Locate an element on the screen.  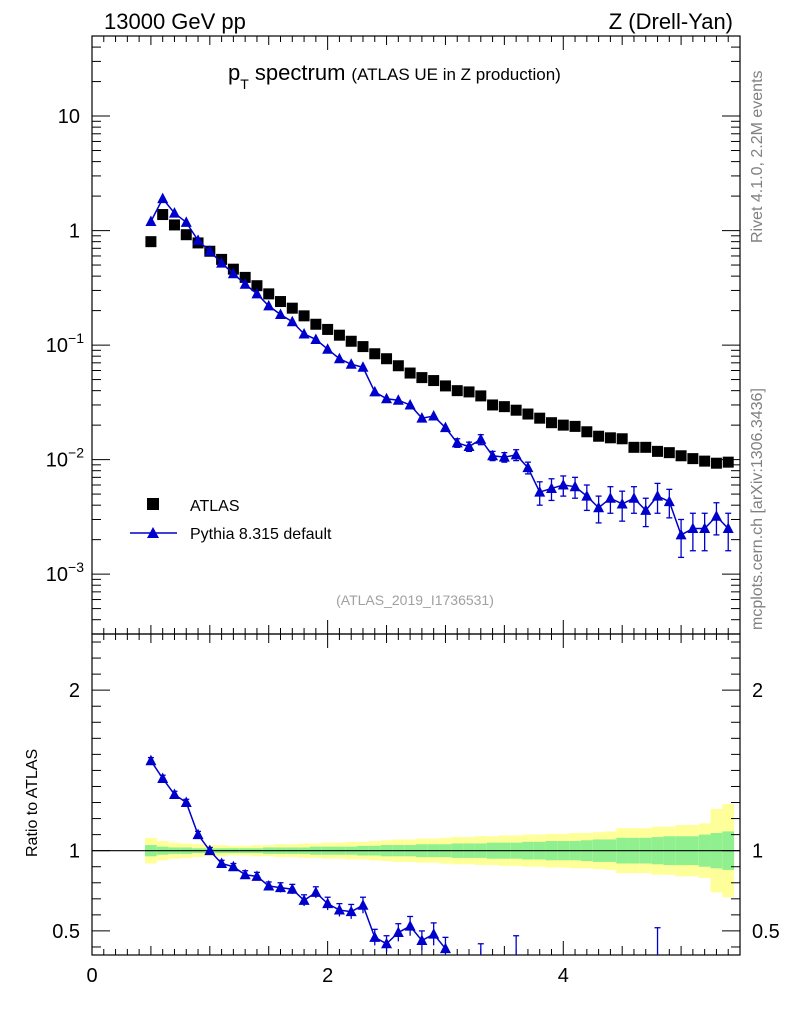
analysis-id: (ATLAS_2019_I1736531) is located at coordinates (415, 600).